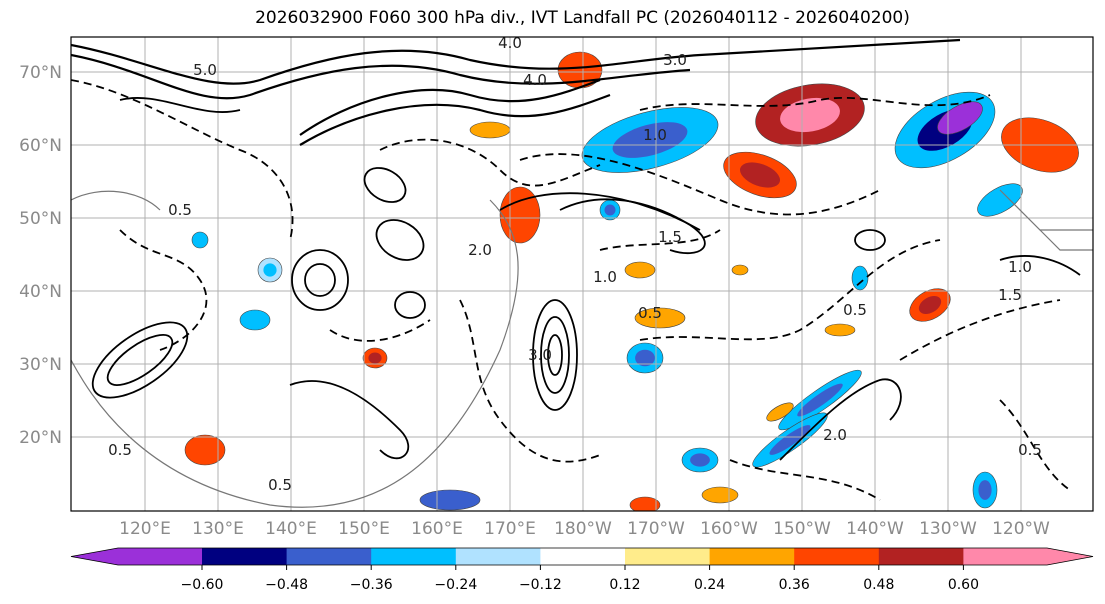 The width and height of the screenshot is (1105, 604). What do you see at coordinates (1021, 529) in the screenshot?
I see `longitude-label: 120°W` at bounding box center [1021, 529].